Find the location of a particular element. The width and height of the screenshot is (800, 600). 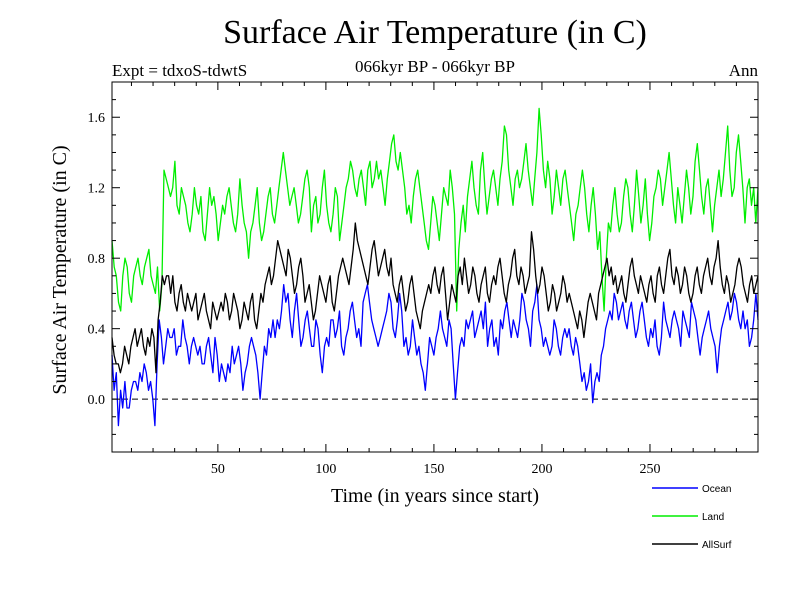

x-tick-label: 250 is located at coordinates (649, 469).